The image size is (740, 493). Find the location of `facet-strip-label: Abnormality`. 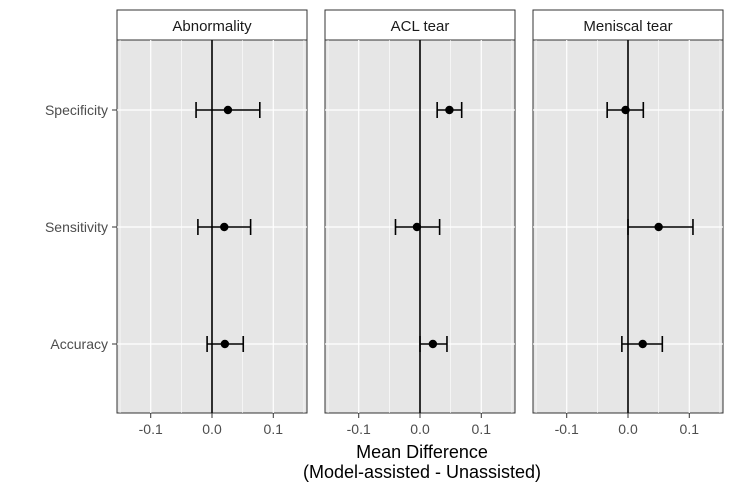

facet-strip-label: Abnormality is located at coordinates (212, 26).